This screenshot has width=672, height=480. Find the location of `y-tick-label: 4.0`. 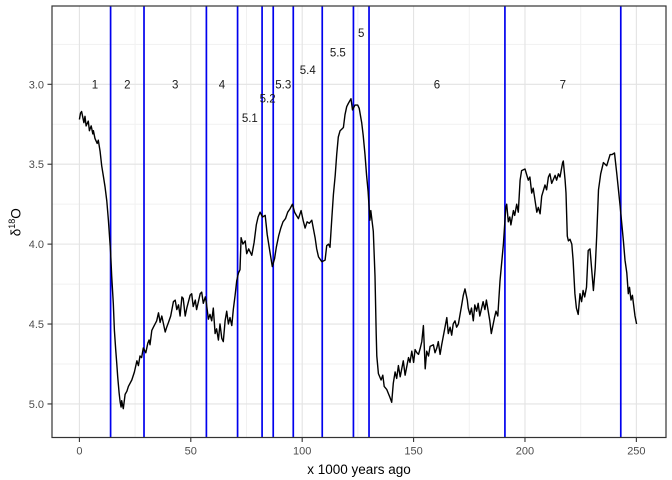

y-tick-label: 4.0 is located at coordinates (36, 245).